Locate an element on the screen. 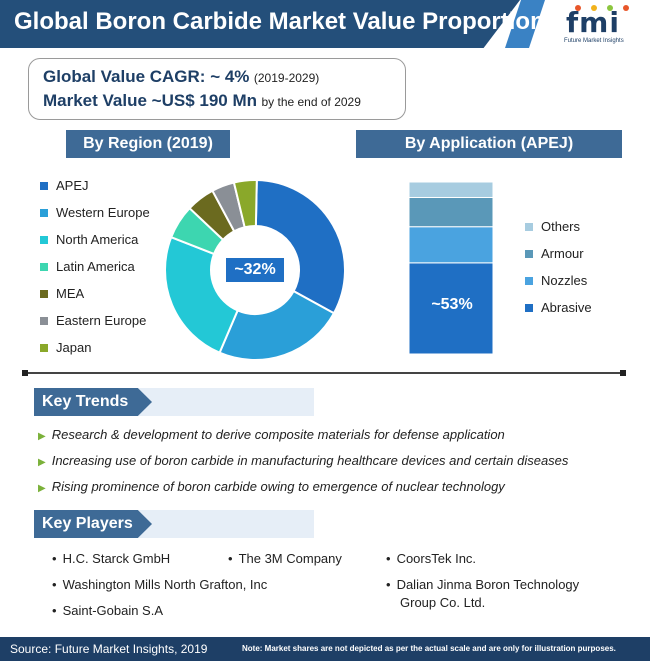  legend-label: Japan is located at coordinates (74, 347).